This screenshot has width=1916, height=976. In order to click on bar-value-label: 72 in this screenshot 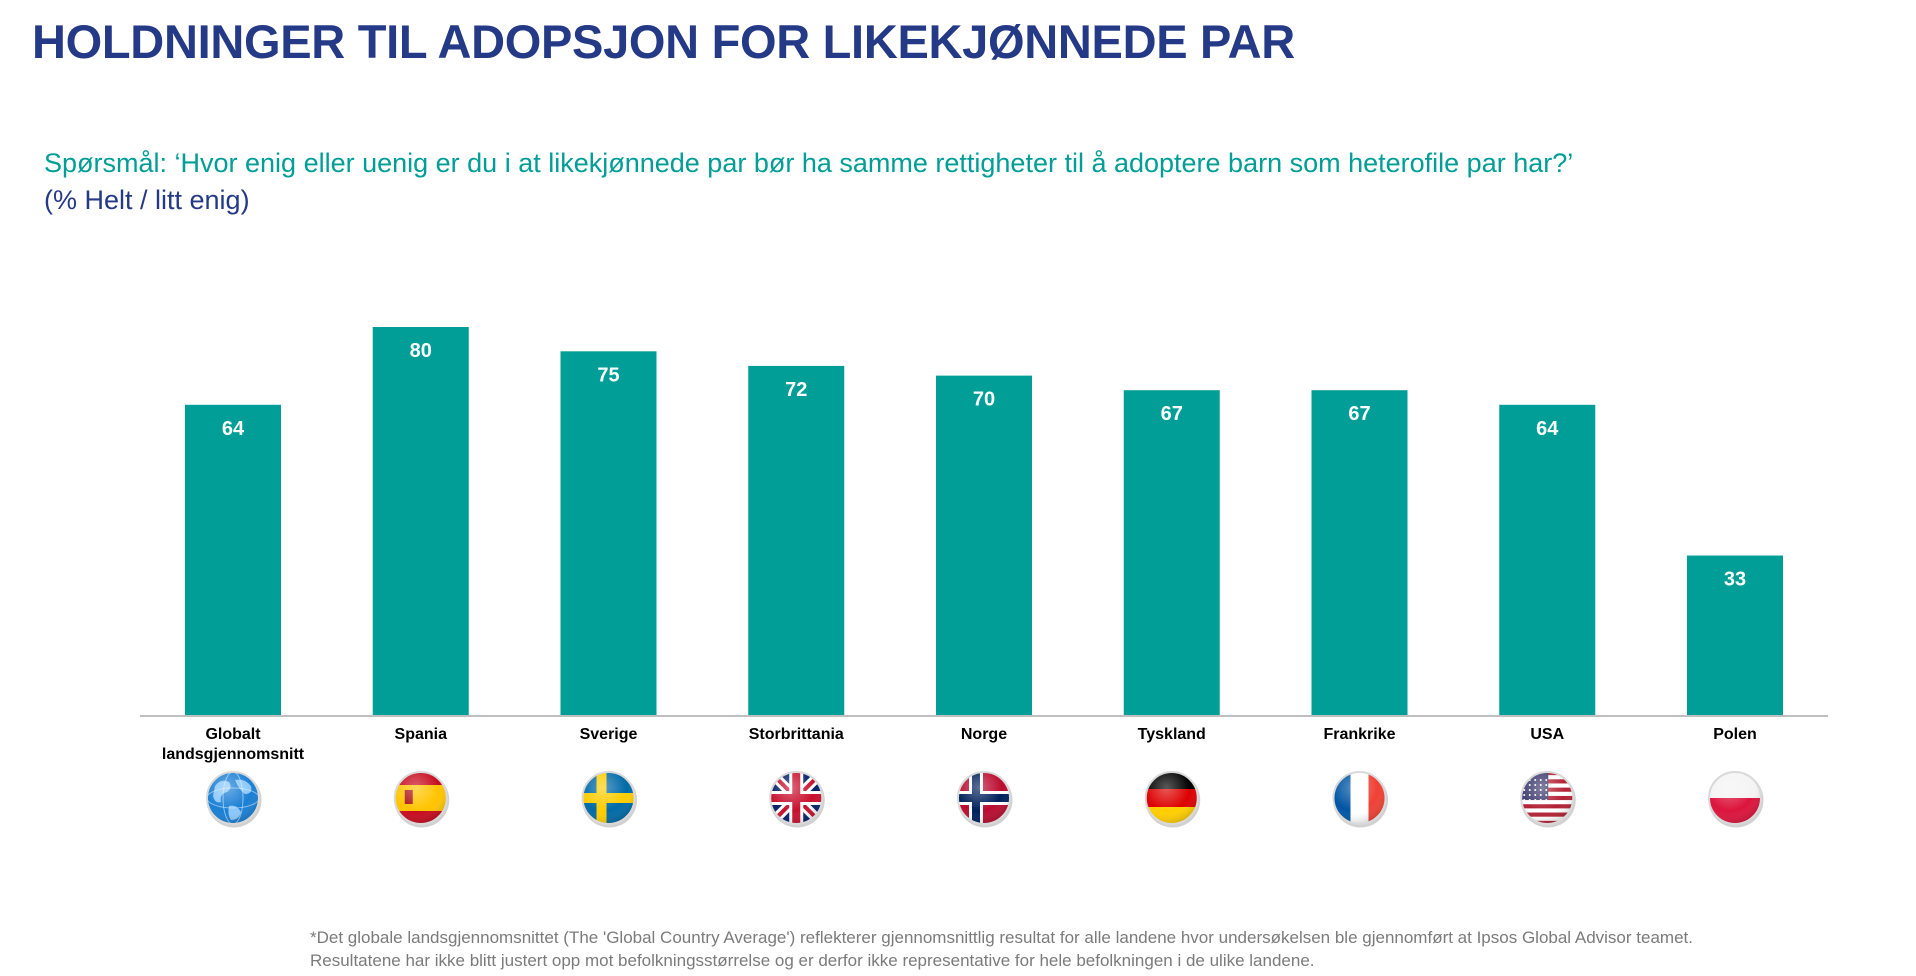, I will do `click(796, 390)`.